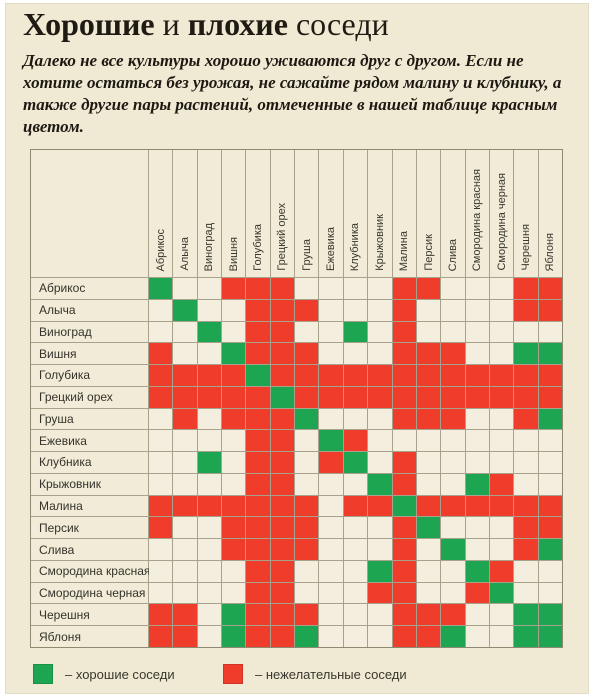 This screenshot has width=600, height=695. I want to click on column-header: Вишня, so click(234, 213).